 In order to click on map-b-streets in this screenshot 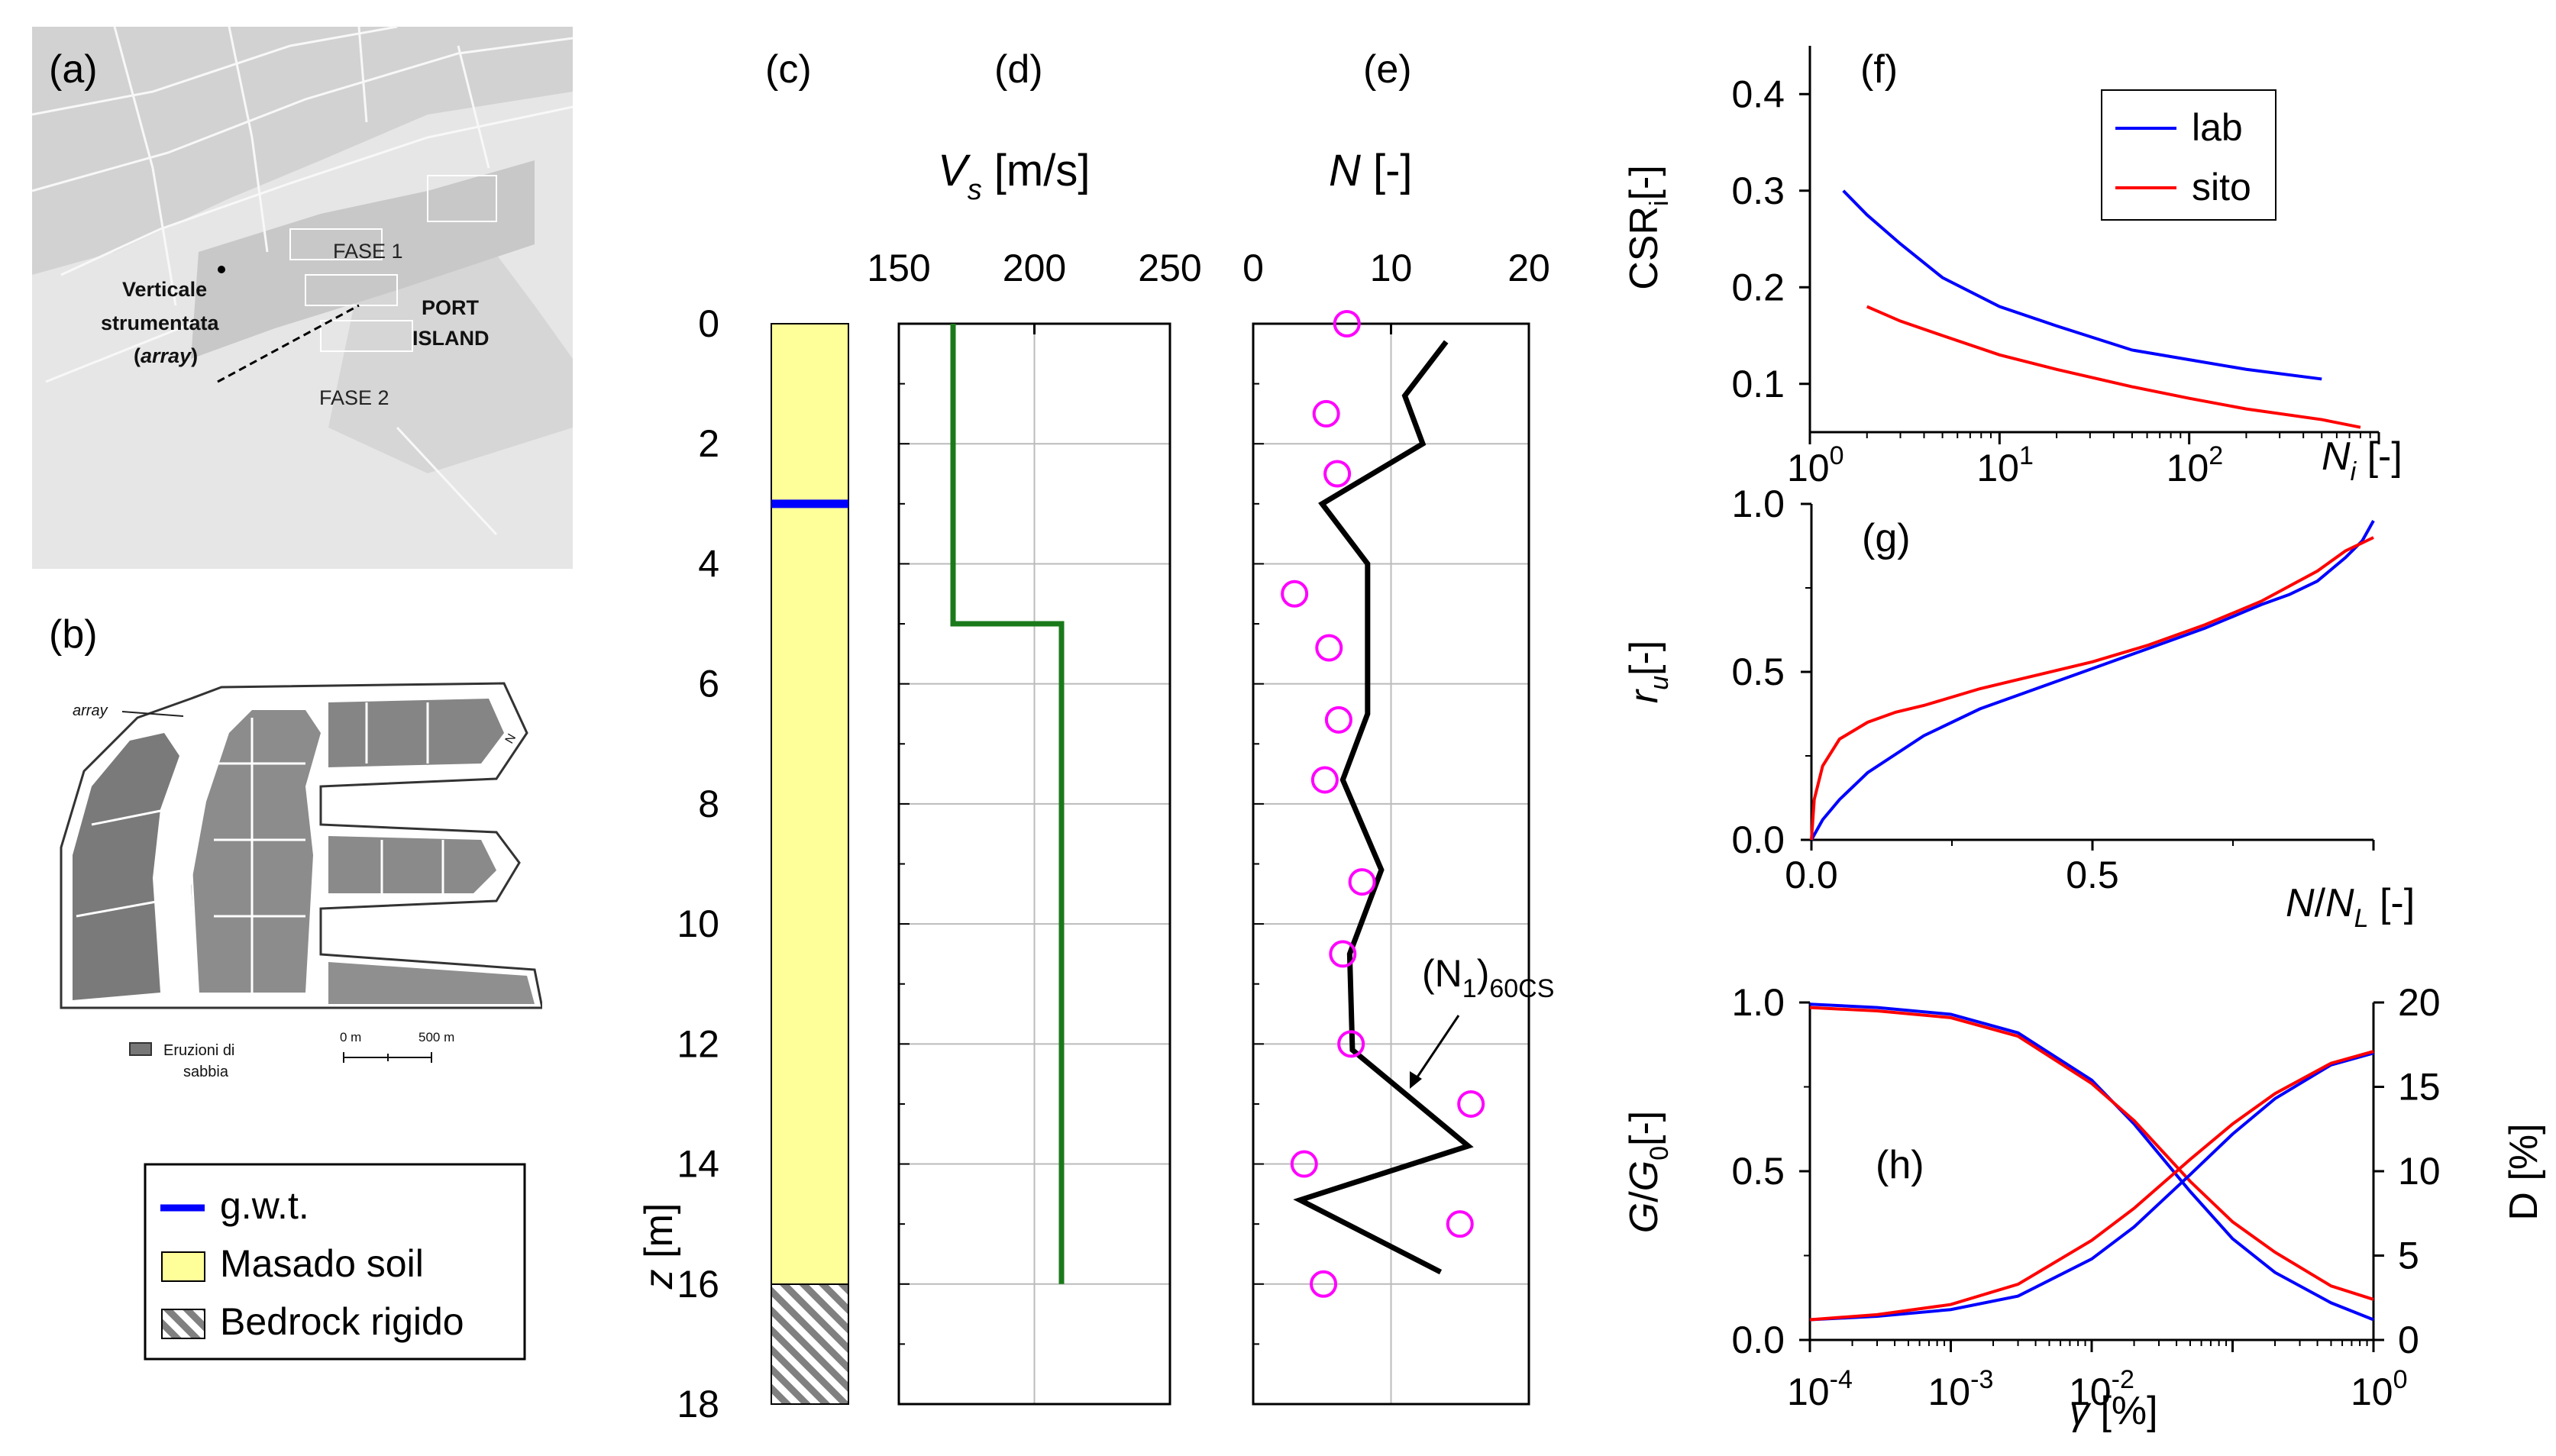, I will do `click(260, 851)`.